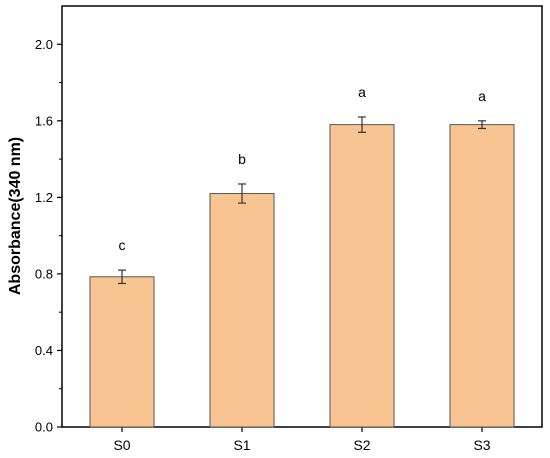 This screenshot has width=550, height=458. What do you see at coordinates (44, 197) in the screenshot?
I see `y-tick-label: 1.2` at bounding box center [44, 197].